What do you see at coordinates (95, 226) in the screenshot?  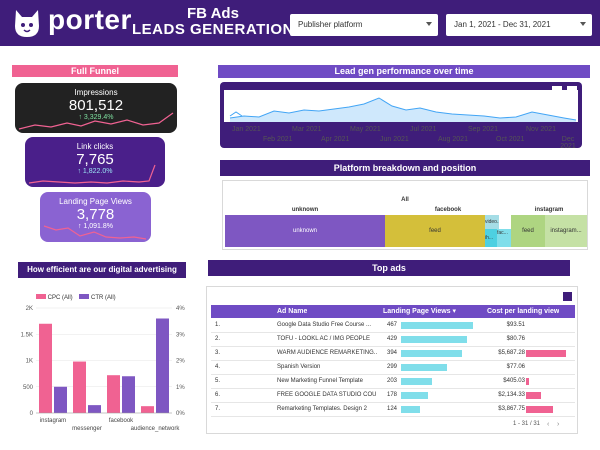 I see `landing-page-views-delta: ↑ 1,091.8%` at bounding box center [95, 226].